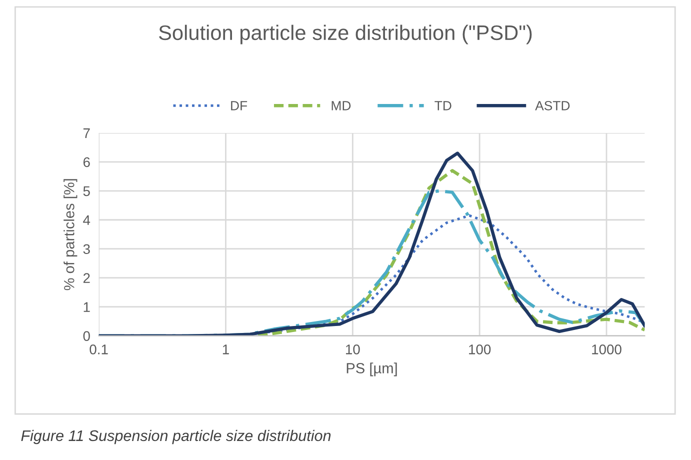  Describe the element at coordinates (480, 349) in the screenshot. I see `x-tick-label: 100` at that location.